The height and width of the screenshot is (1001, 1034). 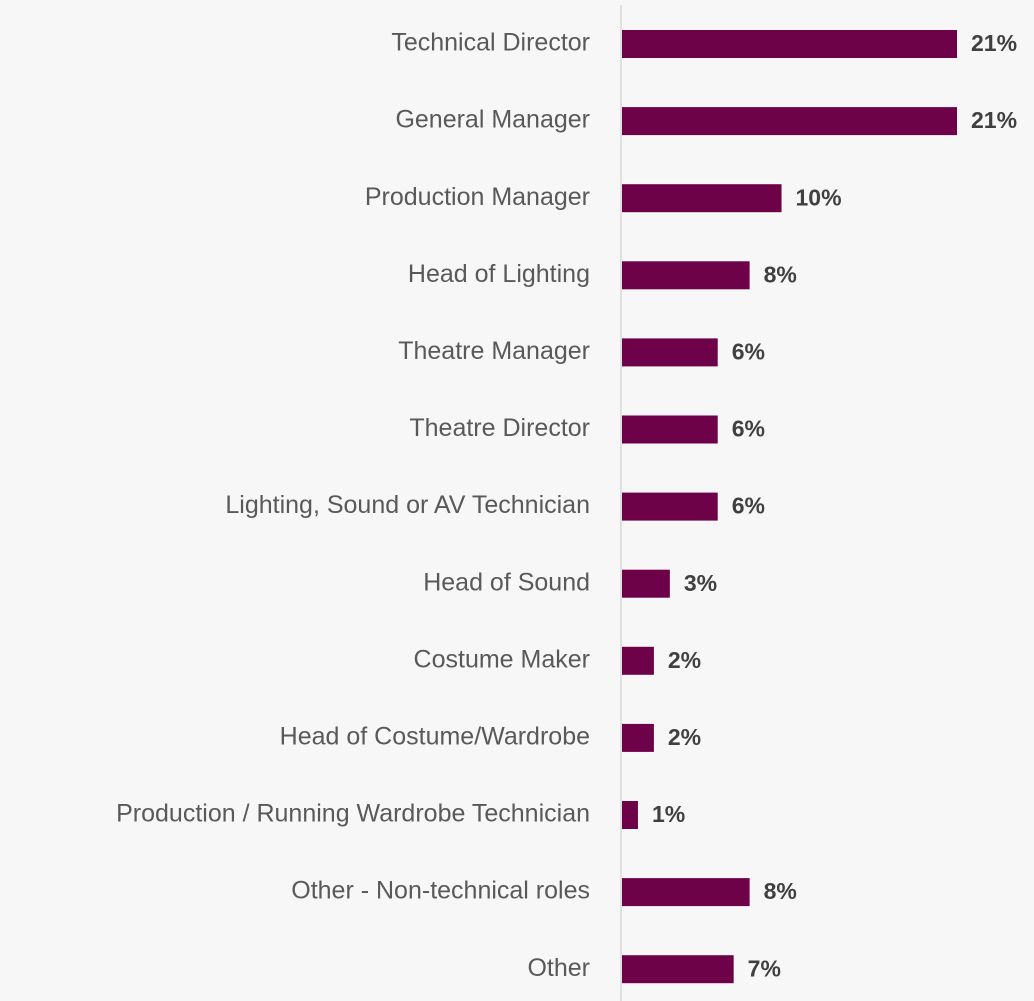 I want to click on category-label: Other, so click(x=558, y=968).